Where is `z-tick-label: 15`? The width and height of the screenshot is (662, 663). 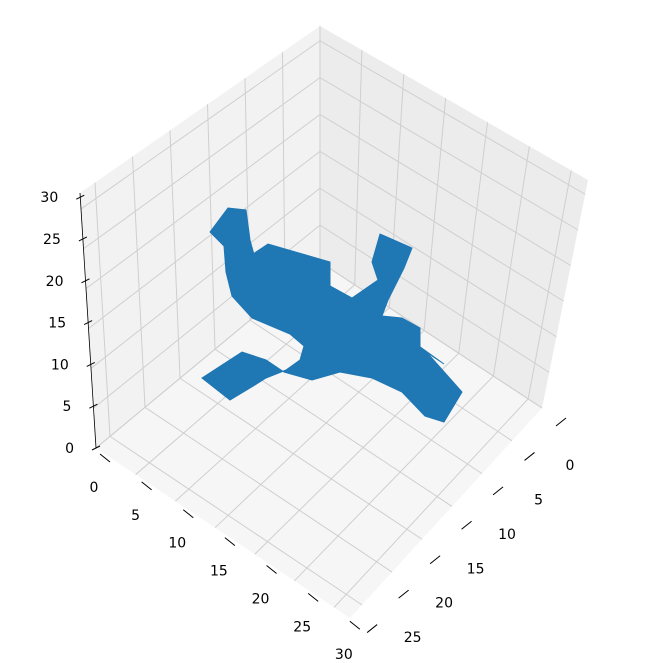
z-tick-label: 15 is located at coordinates (57, 324).